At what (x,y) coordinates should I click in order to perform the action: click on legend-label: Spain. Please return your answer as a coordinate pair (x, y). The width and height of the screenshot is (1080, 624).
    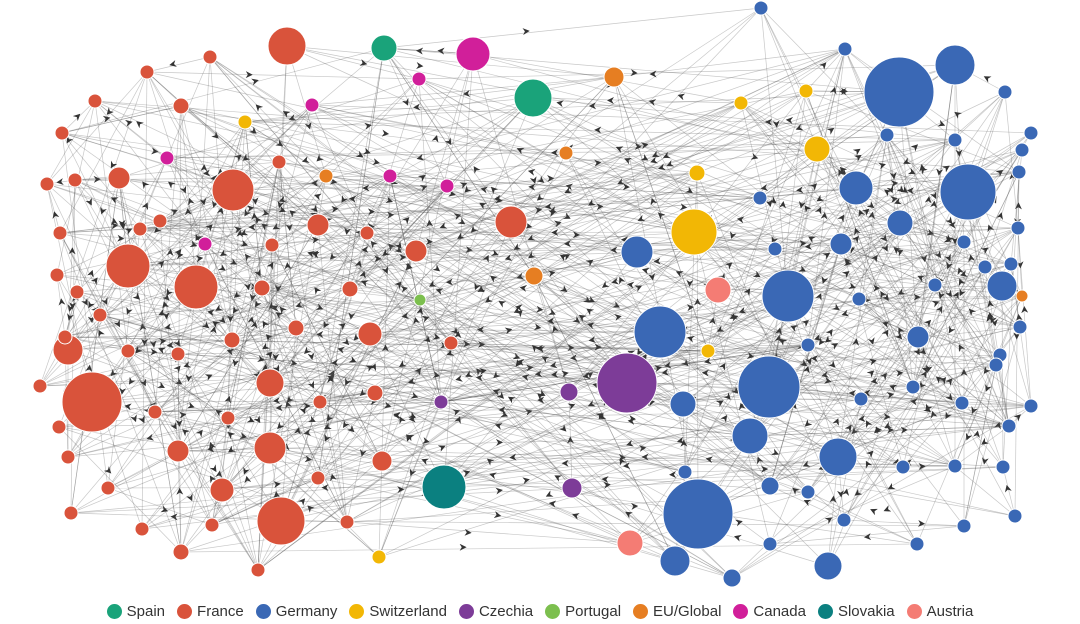
    Looking at the image, I should click on (146, 611).